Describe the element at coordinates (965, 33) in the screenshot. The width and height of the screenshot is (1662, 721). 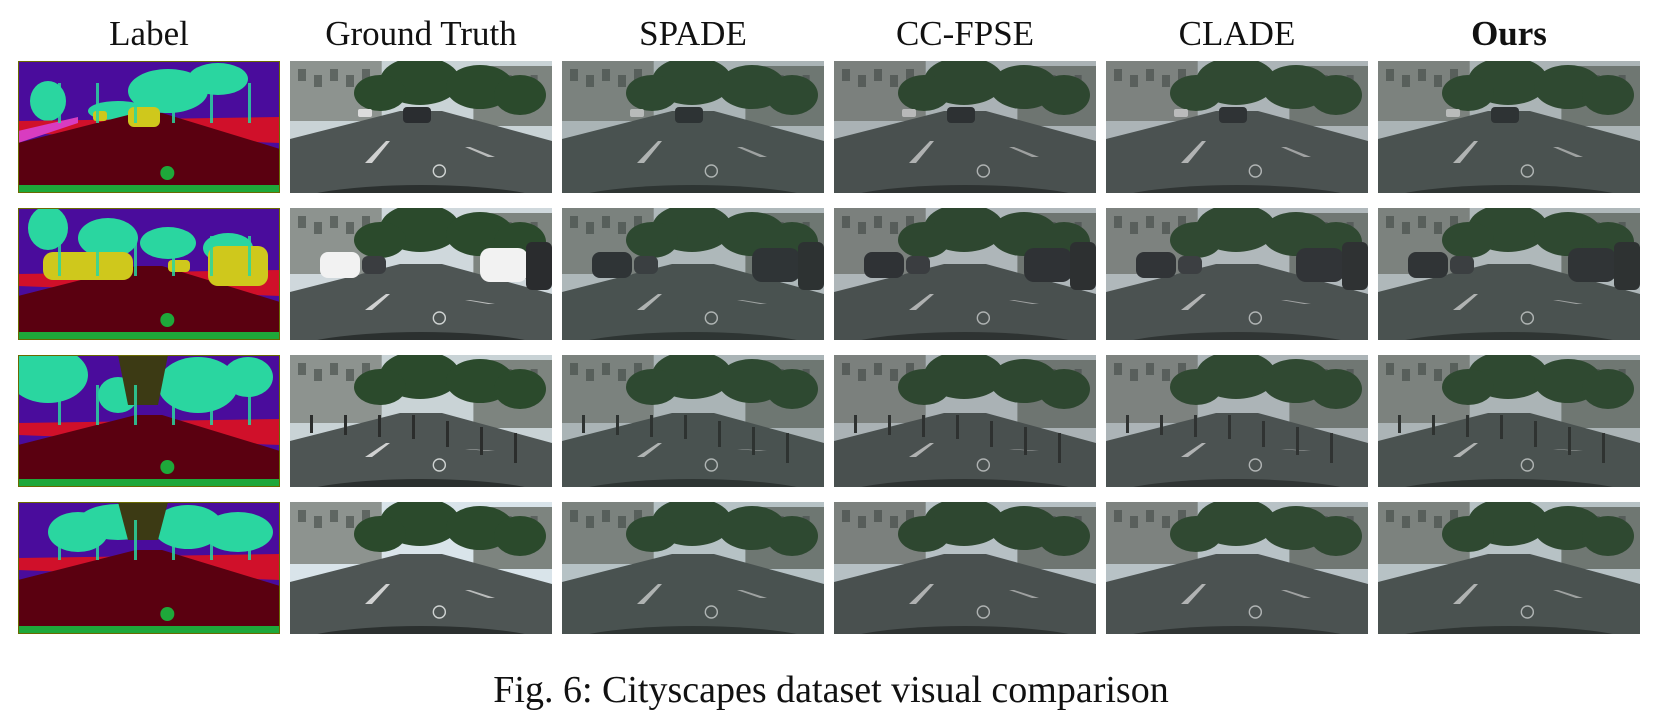
I see `col-header-cc-fpse: CC-FPSE` at that location.